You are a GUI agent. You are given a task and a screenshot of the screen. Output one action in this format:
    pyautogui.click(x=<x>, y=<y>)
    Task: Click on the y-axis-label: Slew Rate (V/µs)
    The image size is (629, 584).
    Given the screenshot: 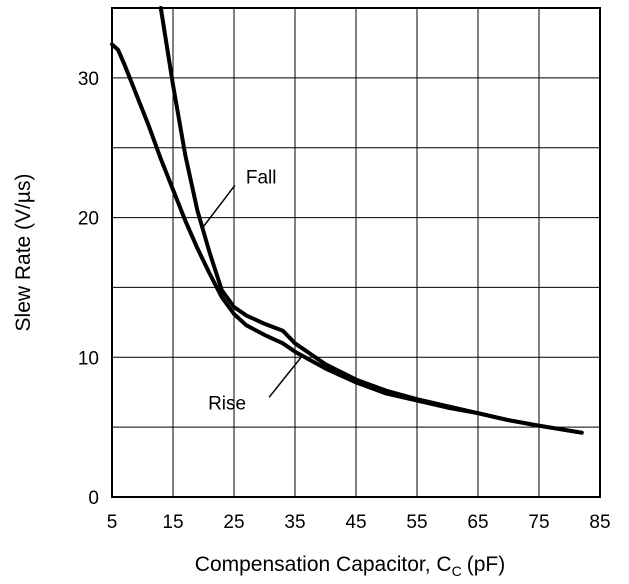 What is the action you would take?
    pyautogui.click(x=23, y=253)
    